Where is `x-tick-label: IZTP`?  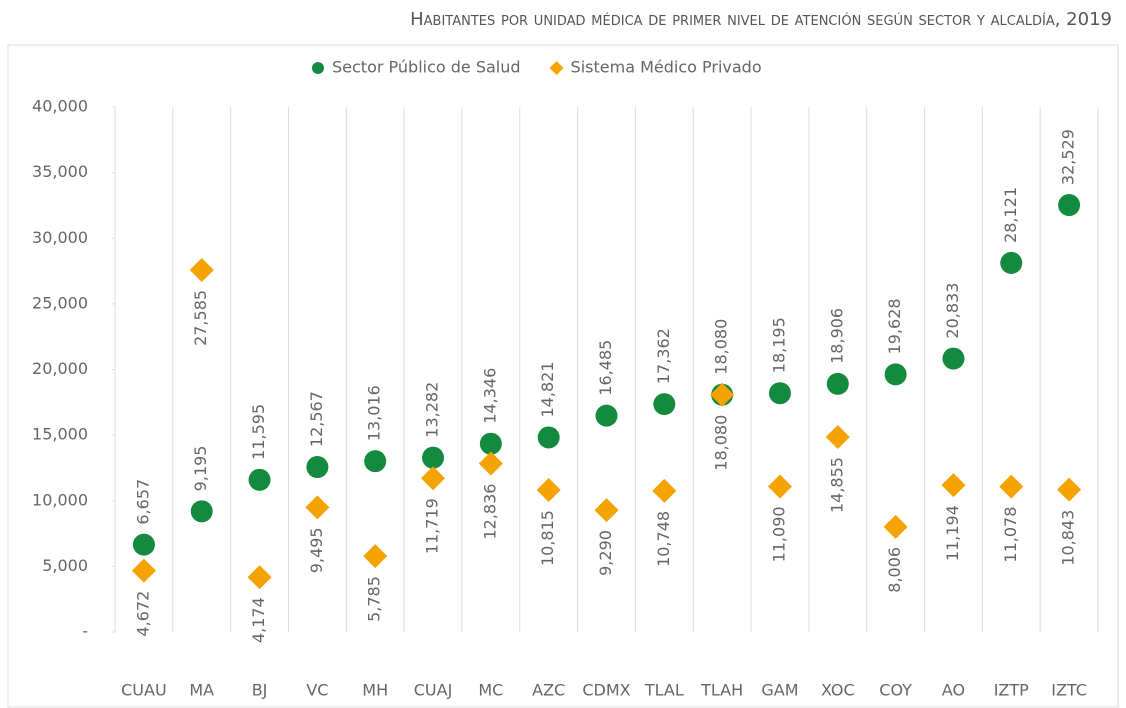
x-tick-label: IZTP is located at coordinates (1011, 690).